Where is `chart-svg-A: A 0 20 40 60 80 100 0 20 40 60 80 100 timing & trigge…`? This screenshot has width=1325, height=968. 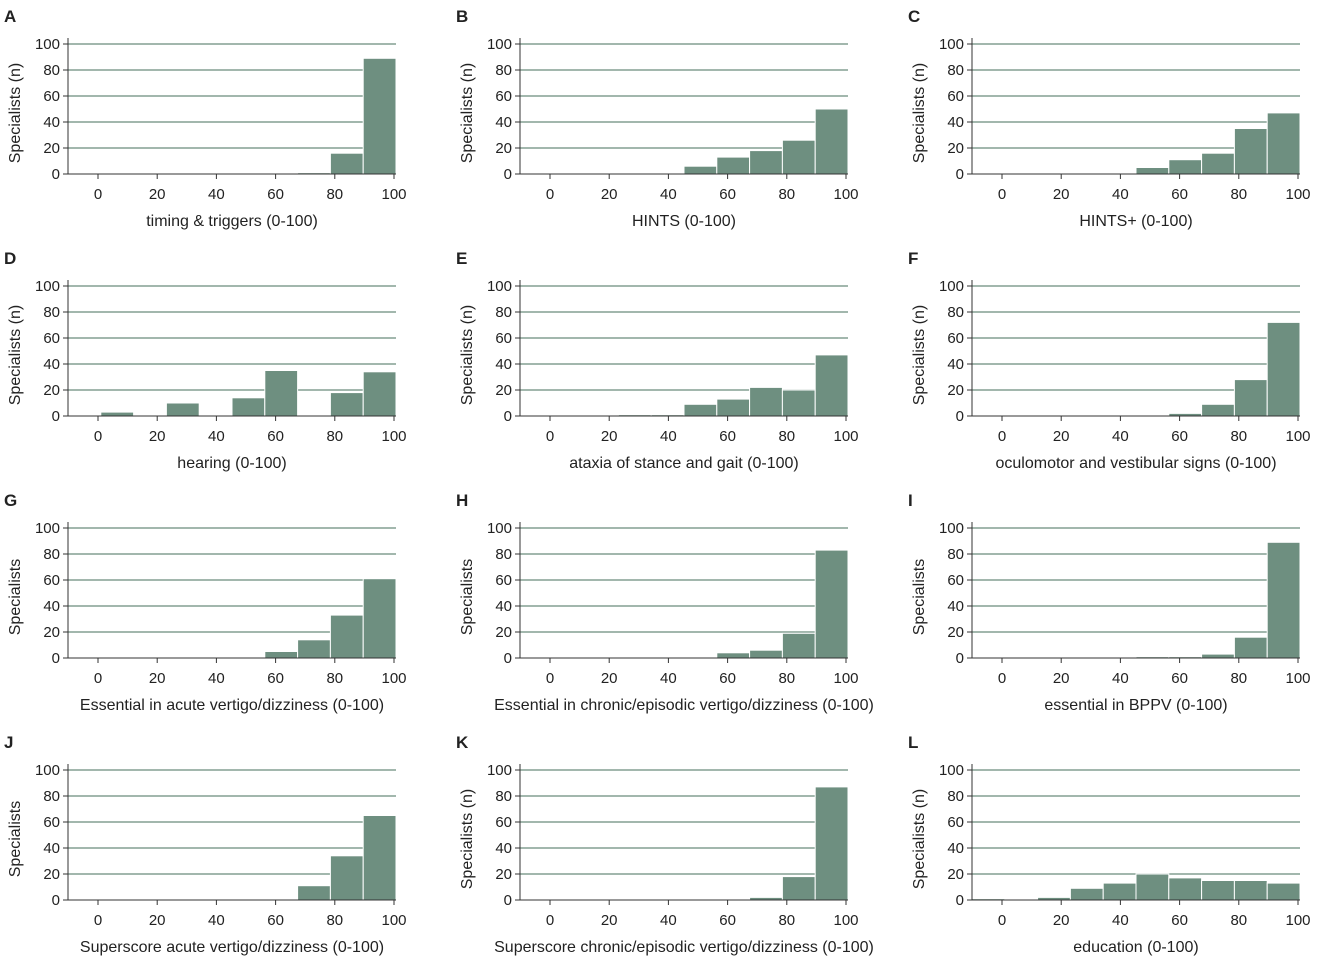 chart-svg-A: A 0 20 40 60 80 100 0 20 40 60 80 100 timing & trigge… is located at coordinates (205, 118).